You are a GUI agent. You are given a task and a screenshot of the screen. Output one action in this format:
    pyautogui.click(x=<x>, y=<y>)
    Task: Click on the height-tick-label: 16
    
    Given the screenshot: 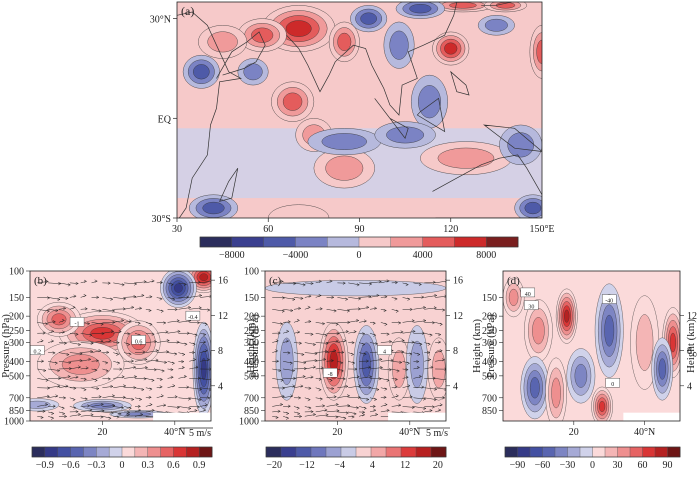 What is the action you would take?
    pyautogui.click(x=458, y=281)
    